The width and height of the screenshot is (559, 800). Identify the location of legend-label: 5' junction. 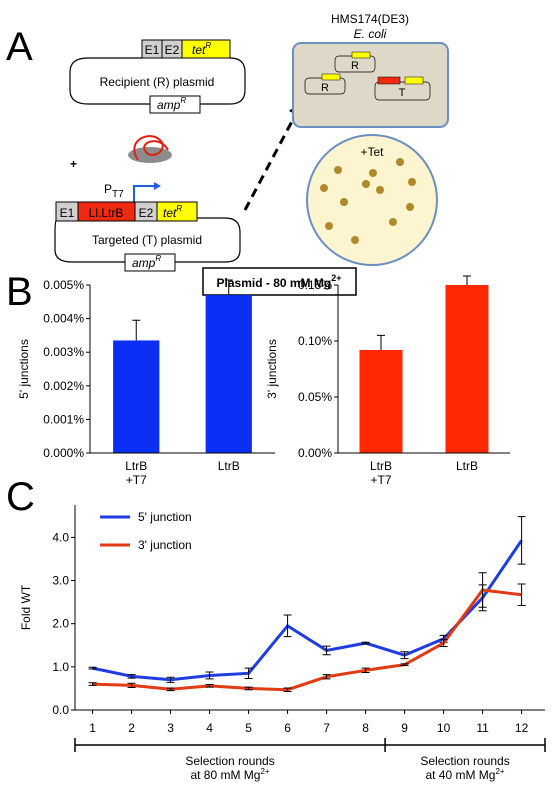
(165, 517).